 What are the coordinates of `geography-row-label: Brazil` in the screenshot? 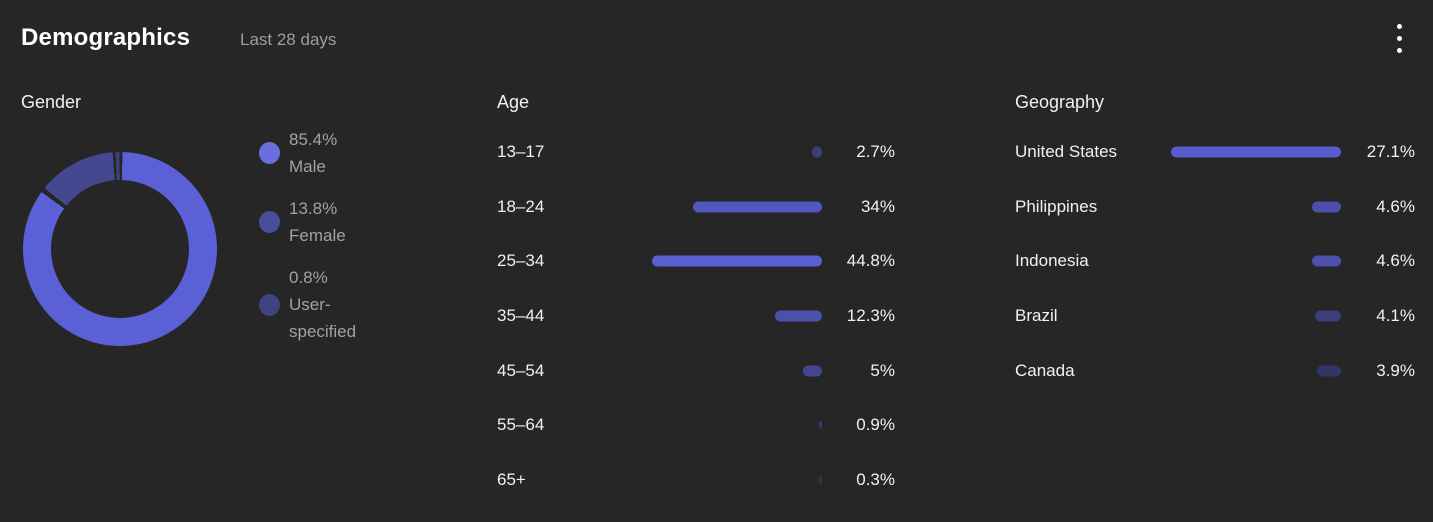 It's located at (1036, 316).